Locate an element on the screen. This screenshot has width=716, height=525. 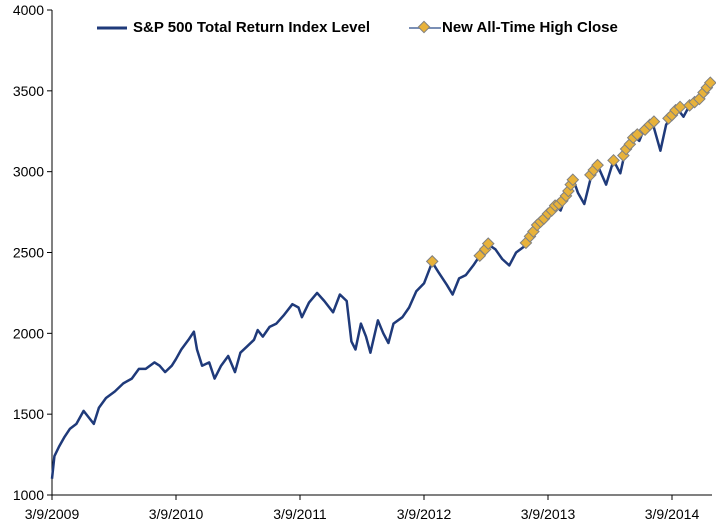
x-tick-label: 3/9/2012 is located at coordinates (424, 514).